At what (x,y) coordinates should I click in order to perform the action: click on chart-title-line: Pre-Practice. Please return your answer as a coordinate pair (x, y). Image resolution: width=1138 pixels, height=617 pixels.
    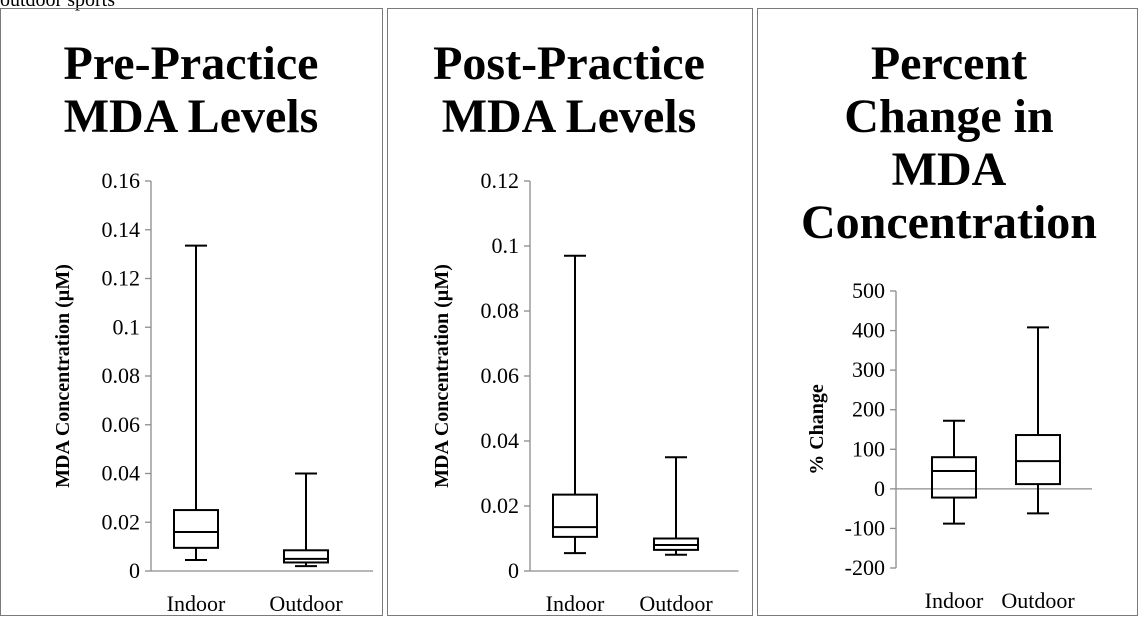
    Looking at the image, I should click on (191, 63).